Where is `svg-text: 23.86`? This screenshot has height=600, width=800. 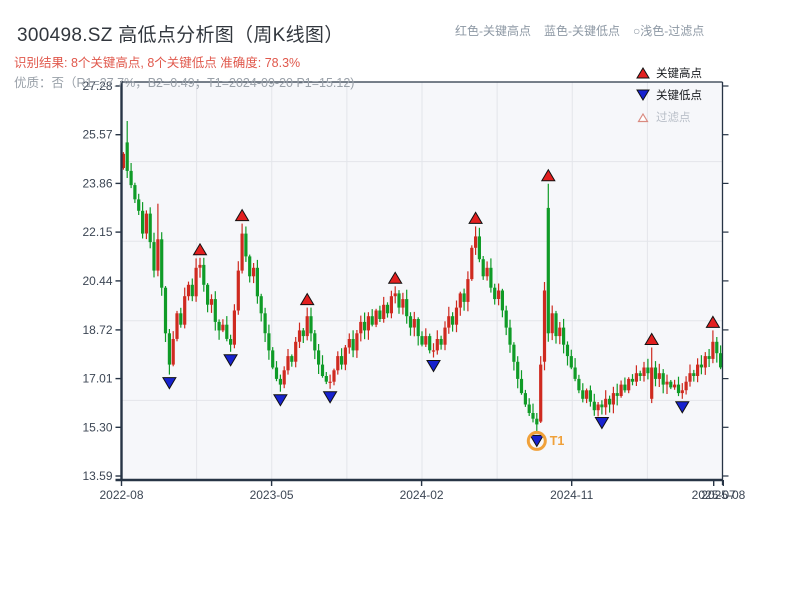
svg-text: 23.86 is located at coordinates (97, 183).